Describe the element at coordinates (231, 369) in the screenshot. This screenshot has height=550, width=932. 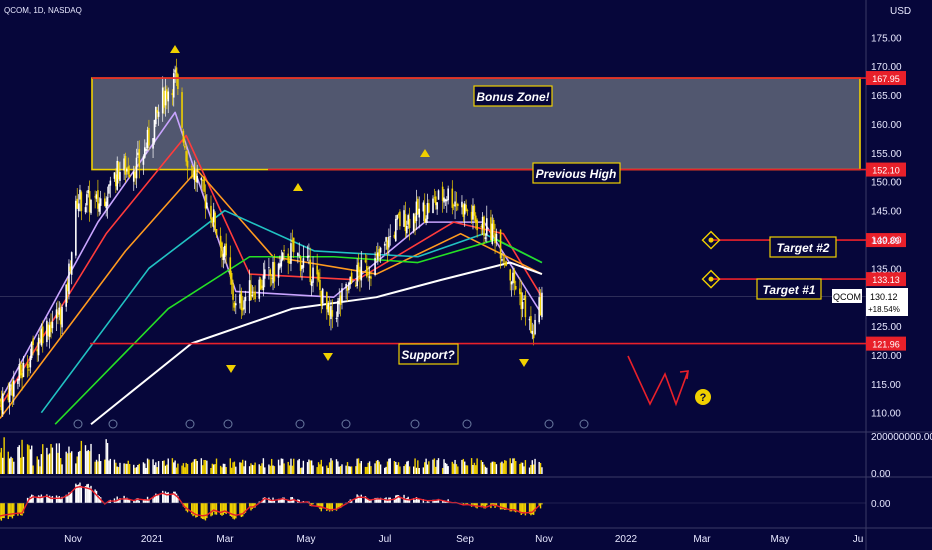
I see `signal-triangle` at that location.